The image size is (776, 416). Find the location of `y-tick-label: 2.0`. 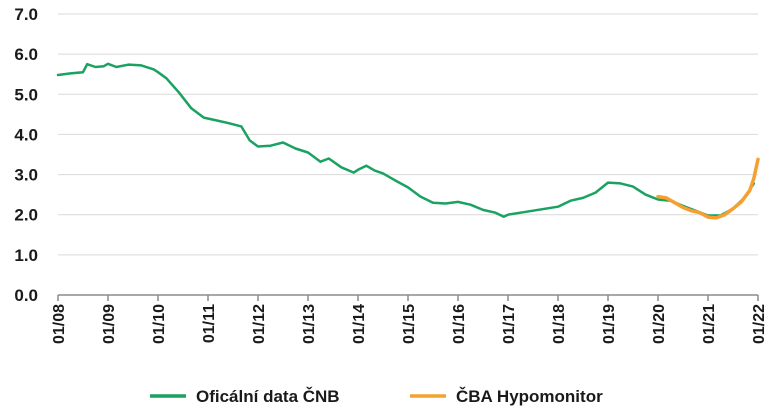

y-tick-label: 2.0 is located at coordinates (26, 215).